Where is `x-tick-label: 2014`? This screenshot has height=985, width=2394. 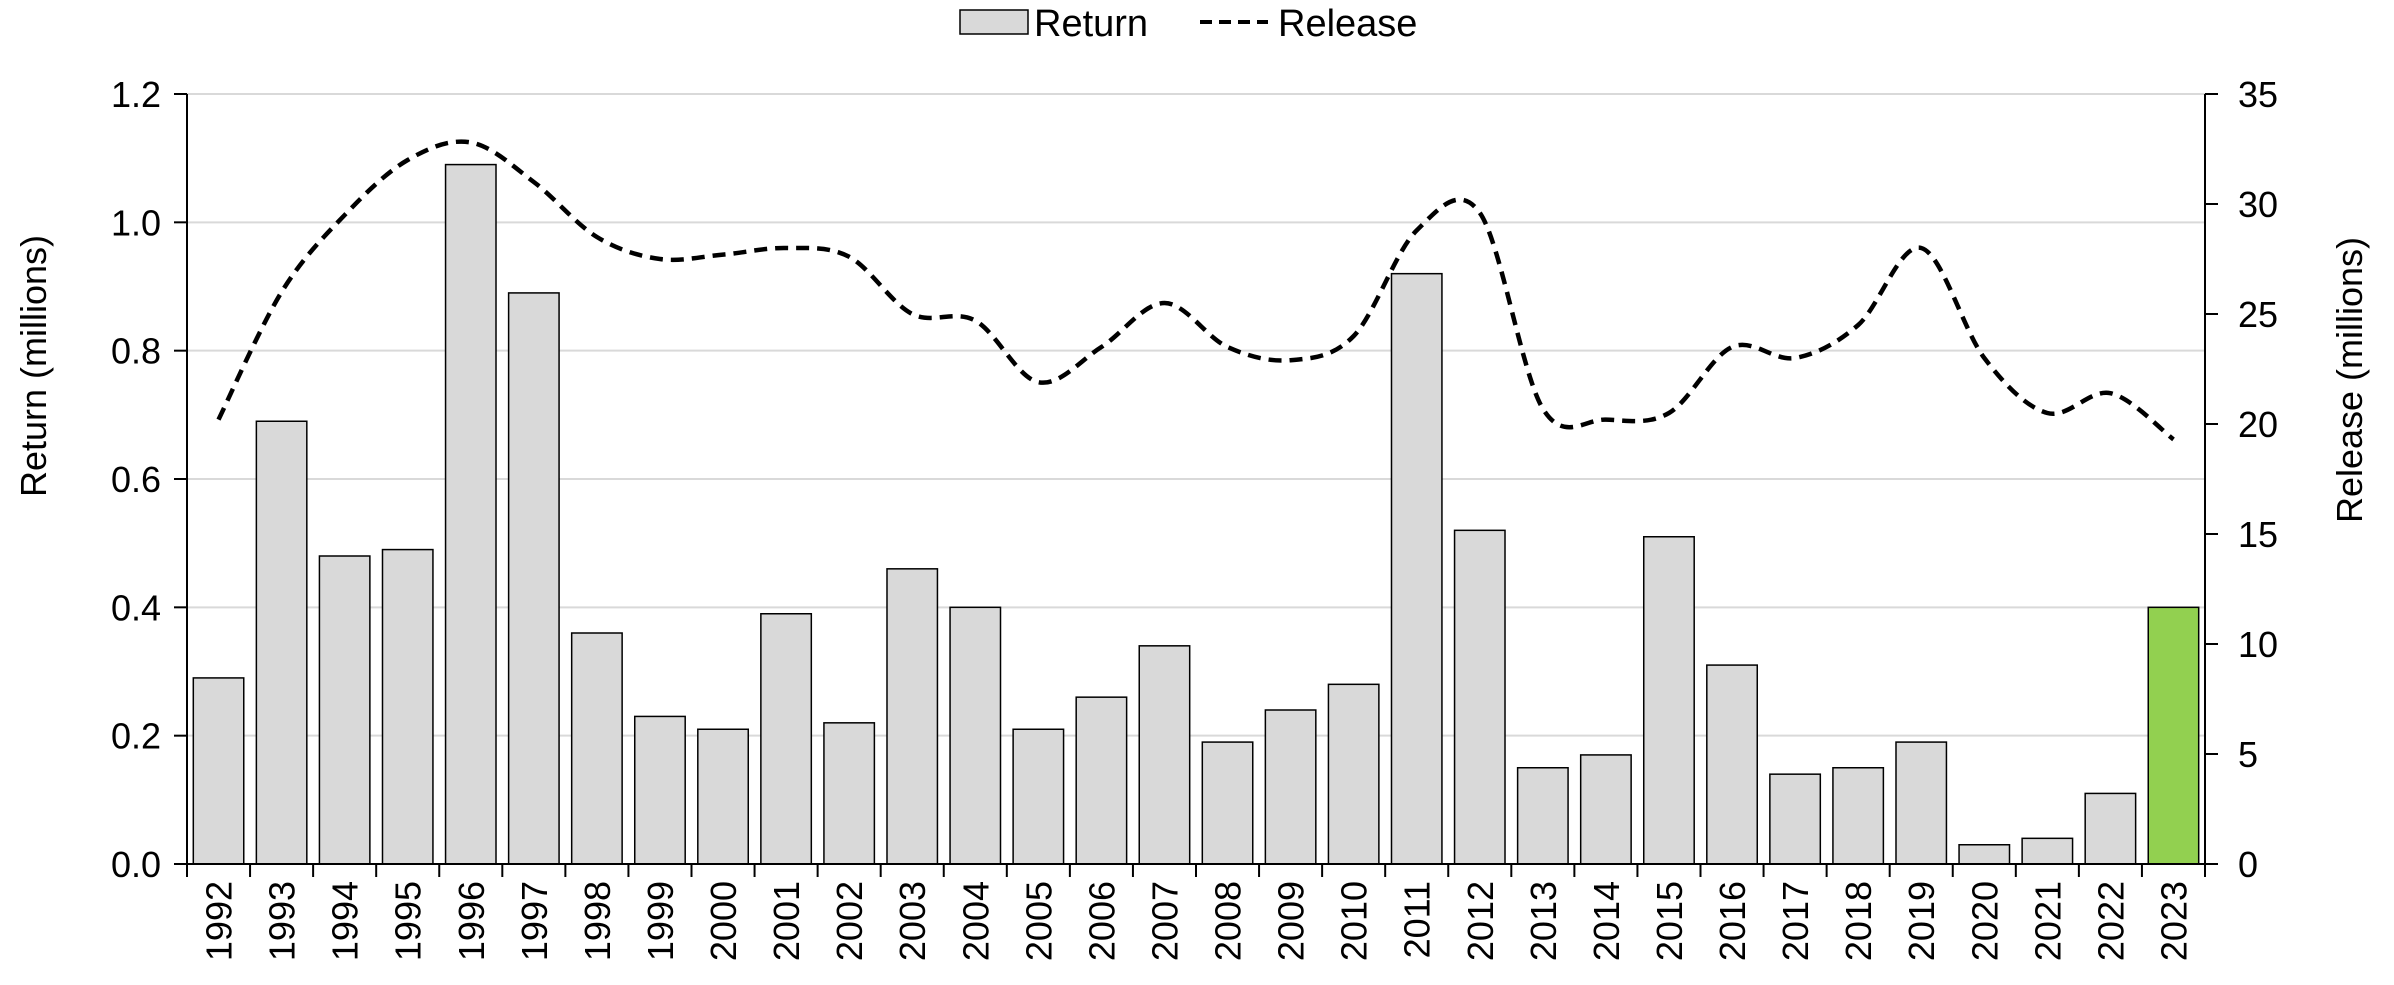
x-tick-label: 2014 is located at coordinates (1606, 921).